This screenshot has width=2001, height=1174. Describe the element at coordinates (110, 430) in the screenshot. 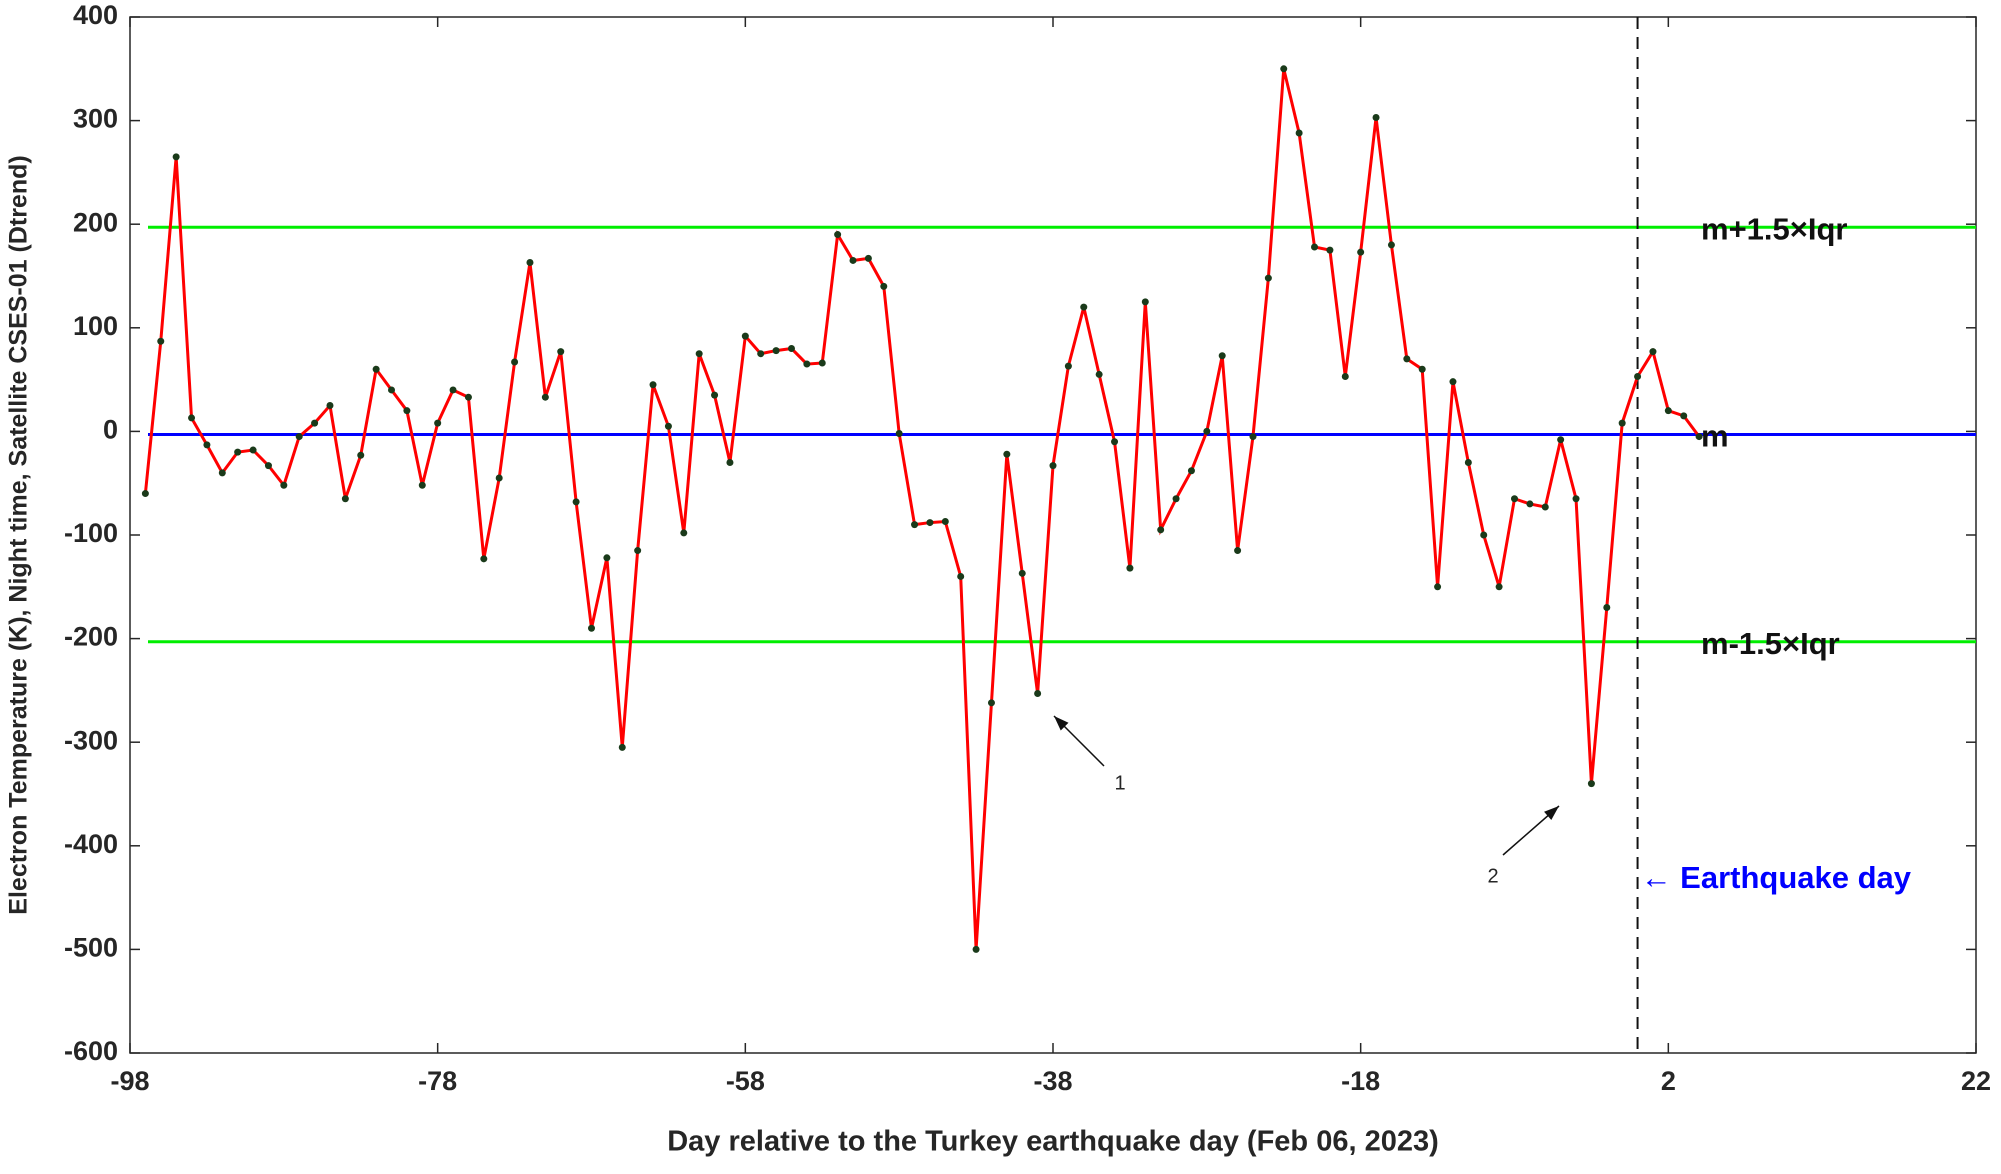

I see `y-tick-label: 0` at that location.